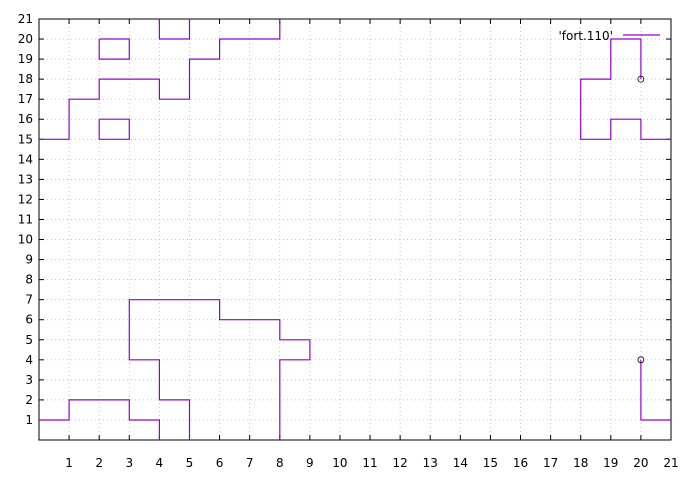 The image size is (694, 478). I want to click on x-tick-label: 5, so click(190, 463).